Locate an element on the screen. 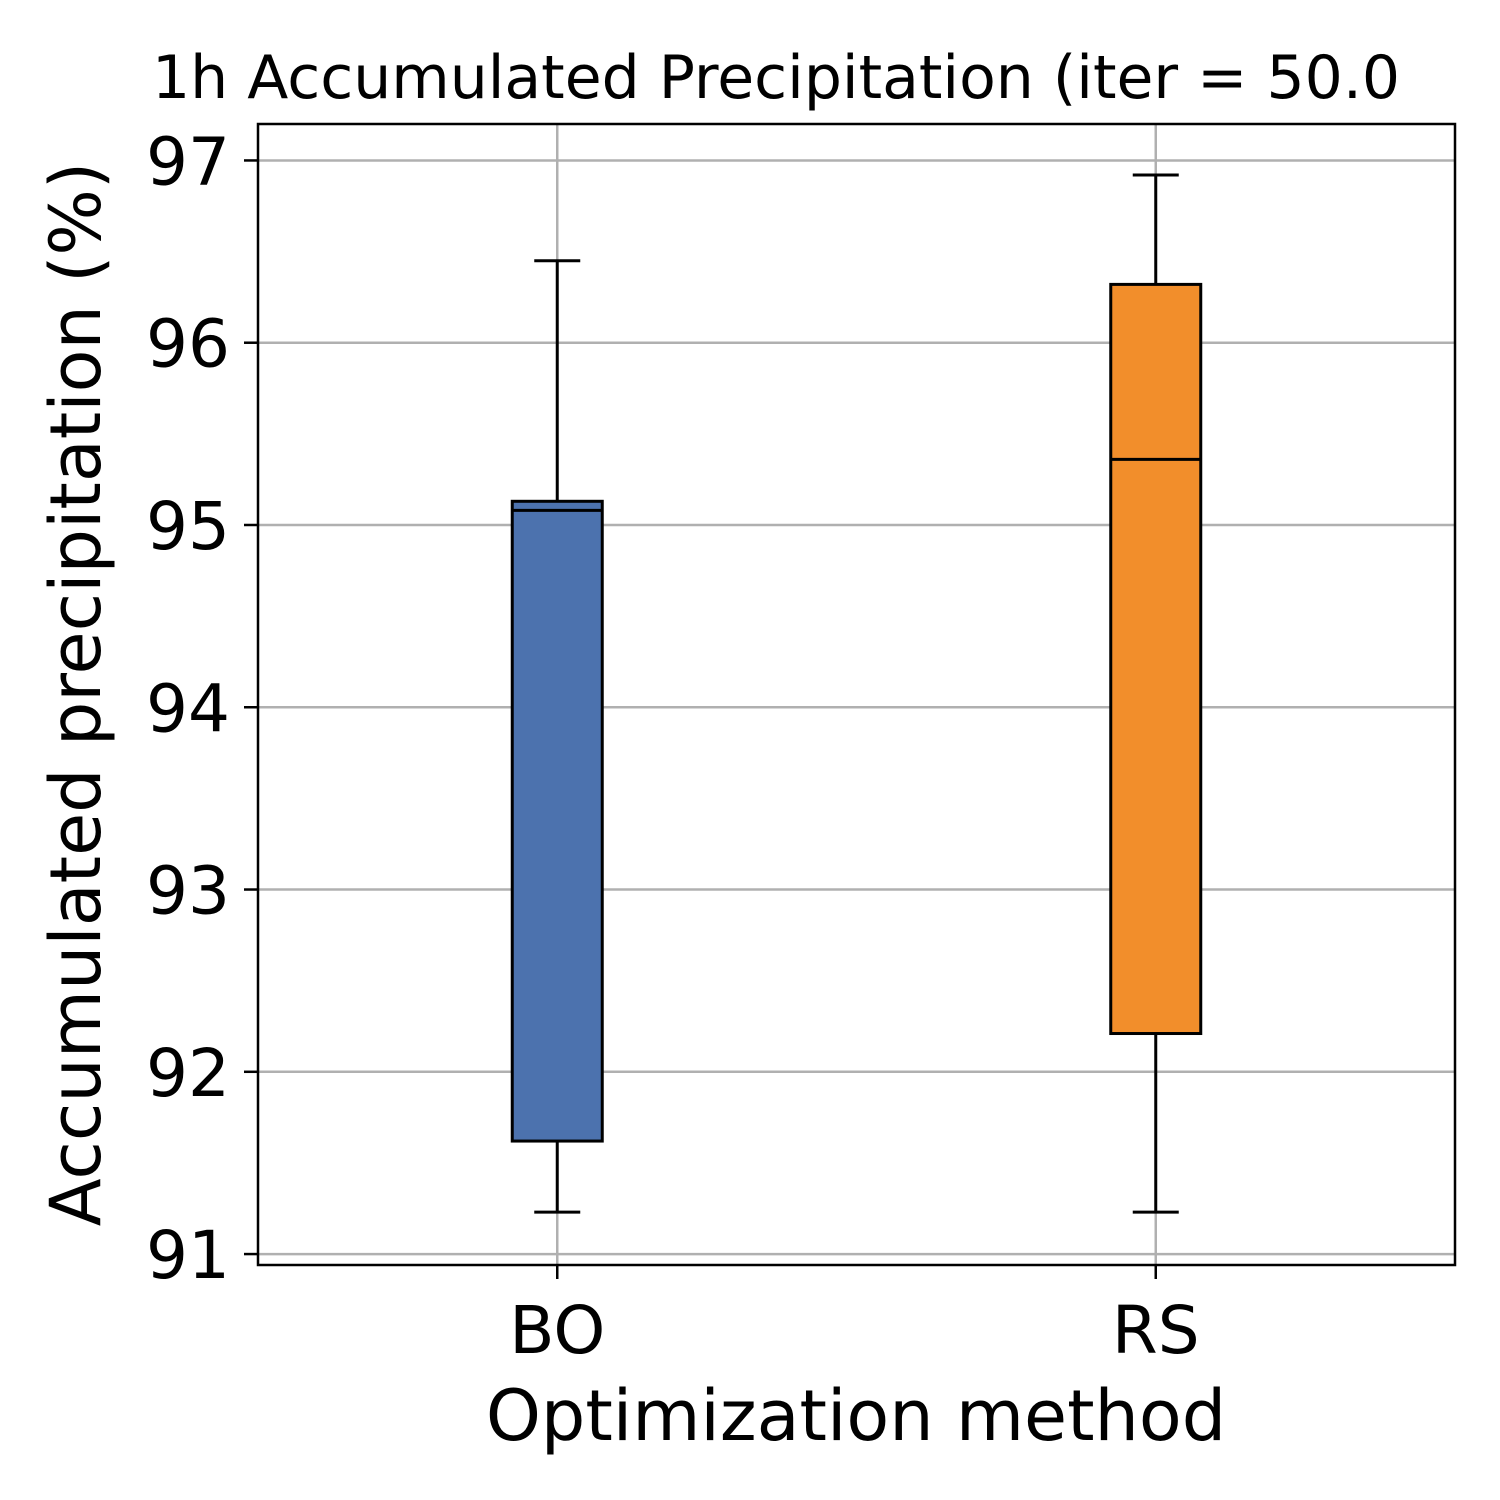 The image size is (1500, 1500). y-tick-label: 91 is located at coordinates (188, 1255).